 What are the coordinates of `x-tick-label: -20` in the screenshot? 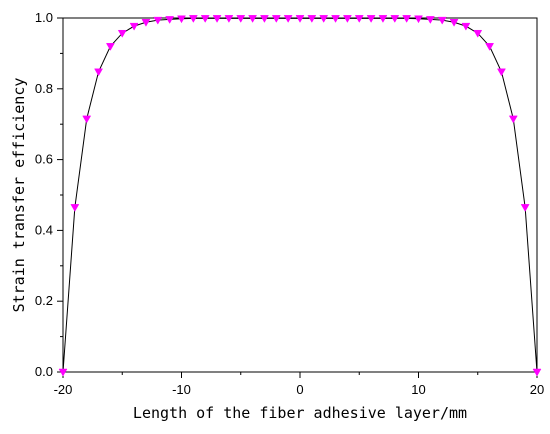 It's located at (63, 389).